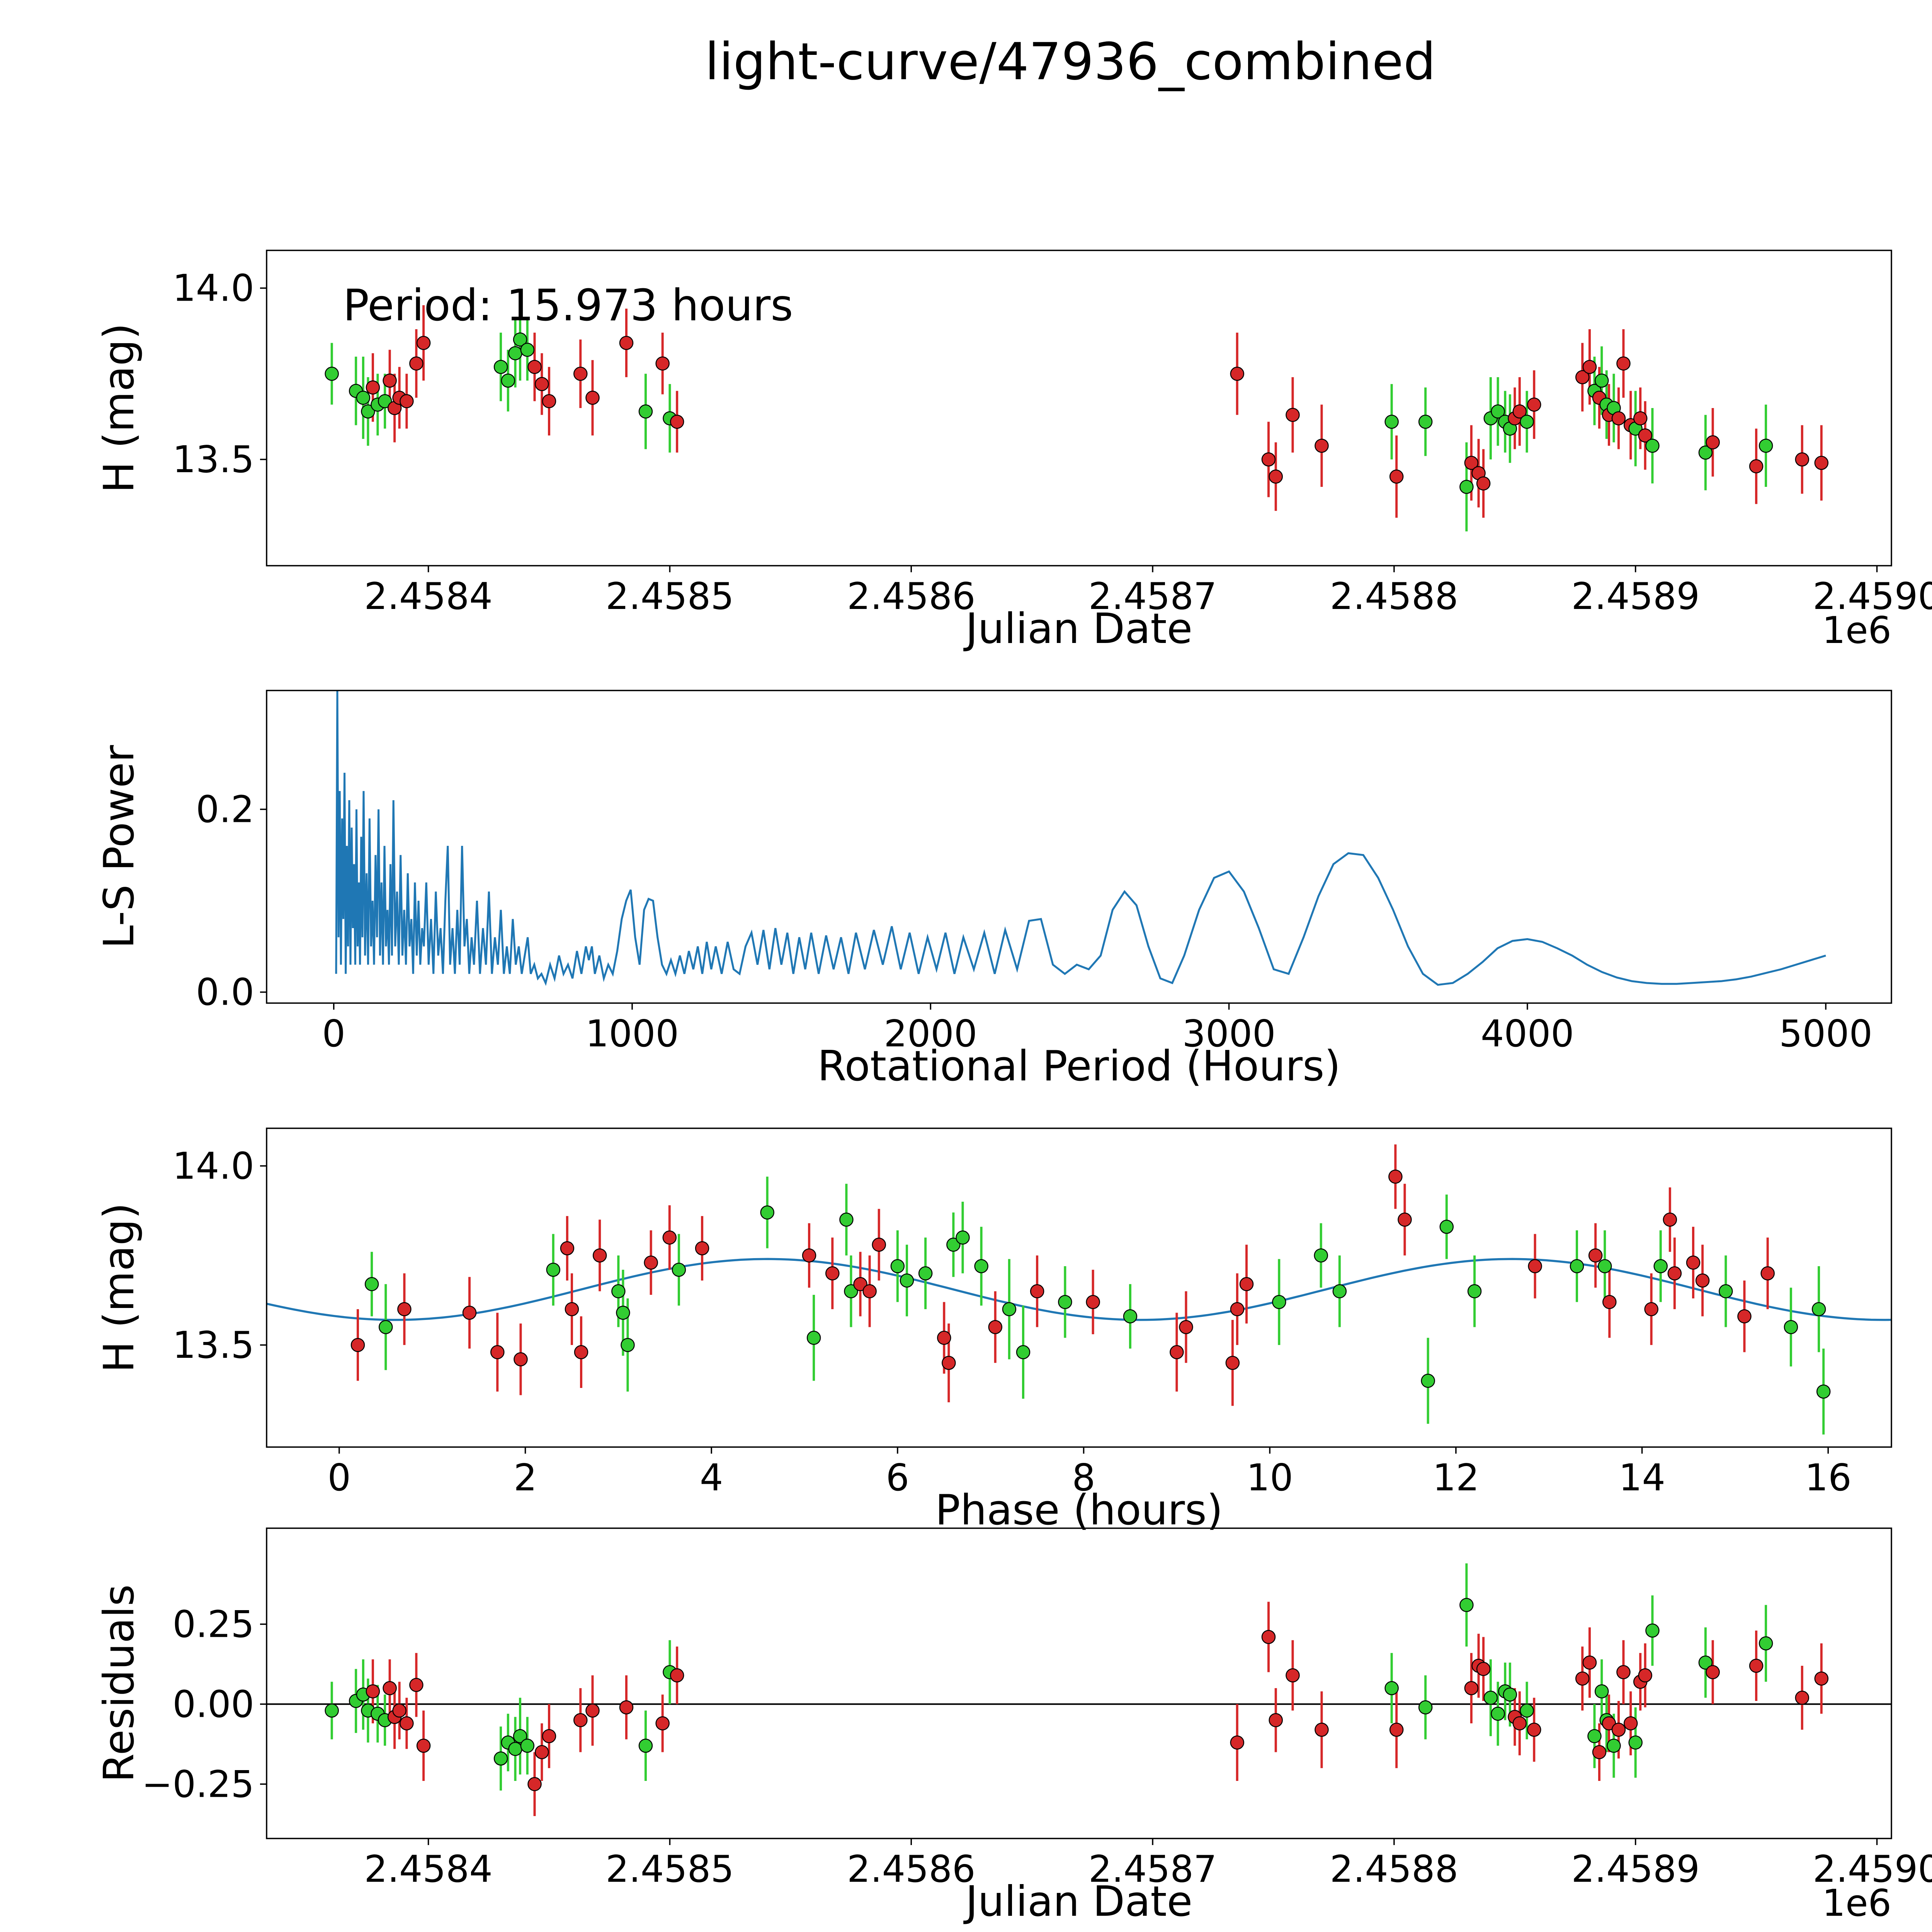 The height and width of the screenshot is (1932, 1932). Describe the element at coordinates (213, 1625) in the screenshot. I see `y-tick-label: 0.25` at that location.